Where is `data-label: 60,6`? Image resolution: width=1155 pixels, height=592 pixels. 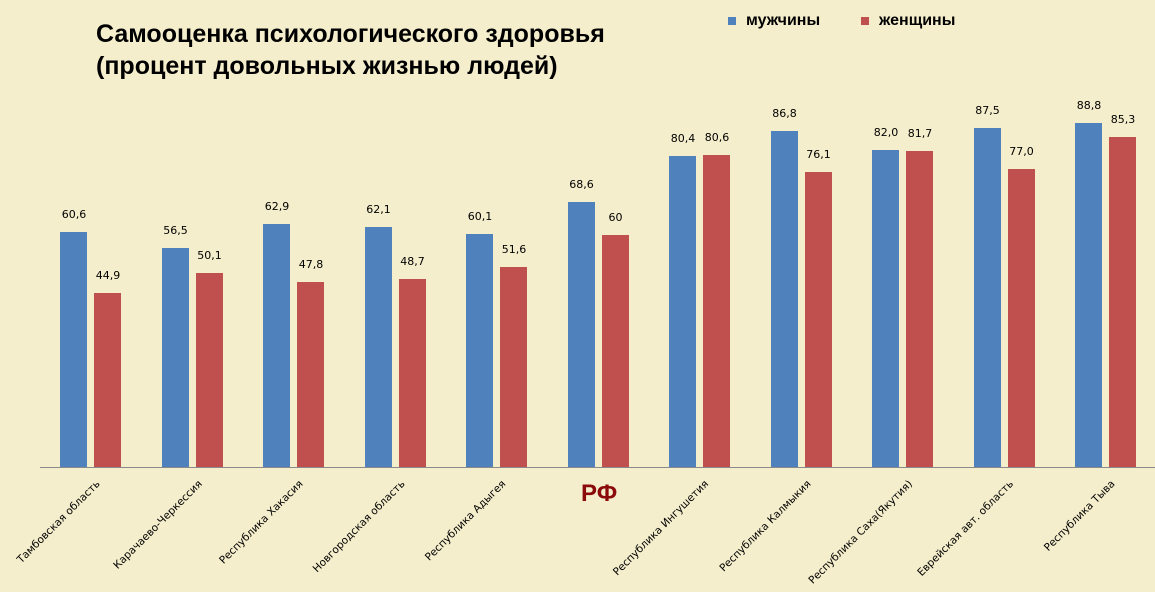 data-label: 60,6 is located at coordinates (74, 215).